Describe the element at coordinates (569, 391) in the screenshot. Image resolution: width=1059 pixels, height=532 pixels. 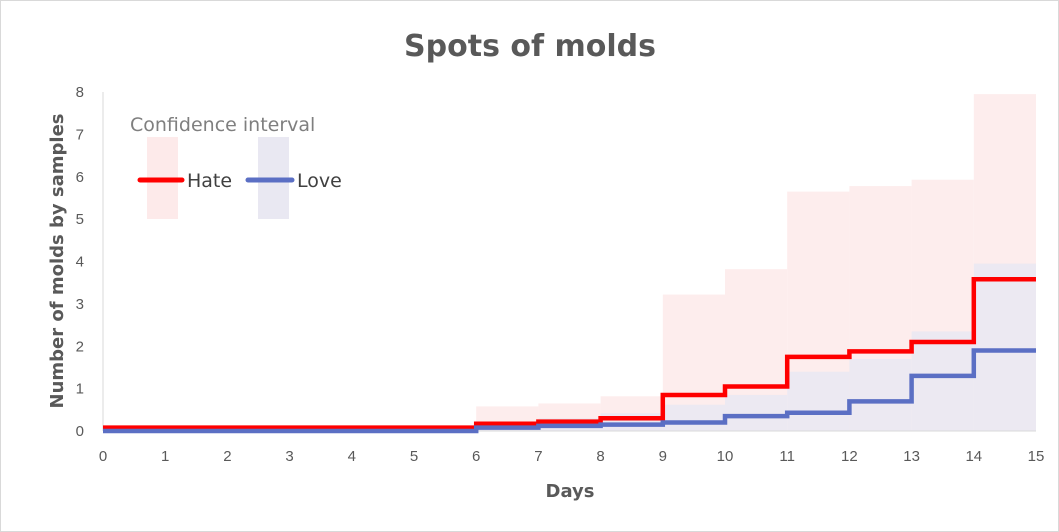
I see `series-line-love` at that location.